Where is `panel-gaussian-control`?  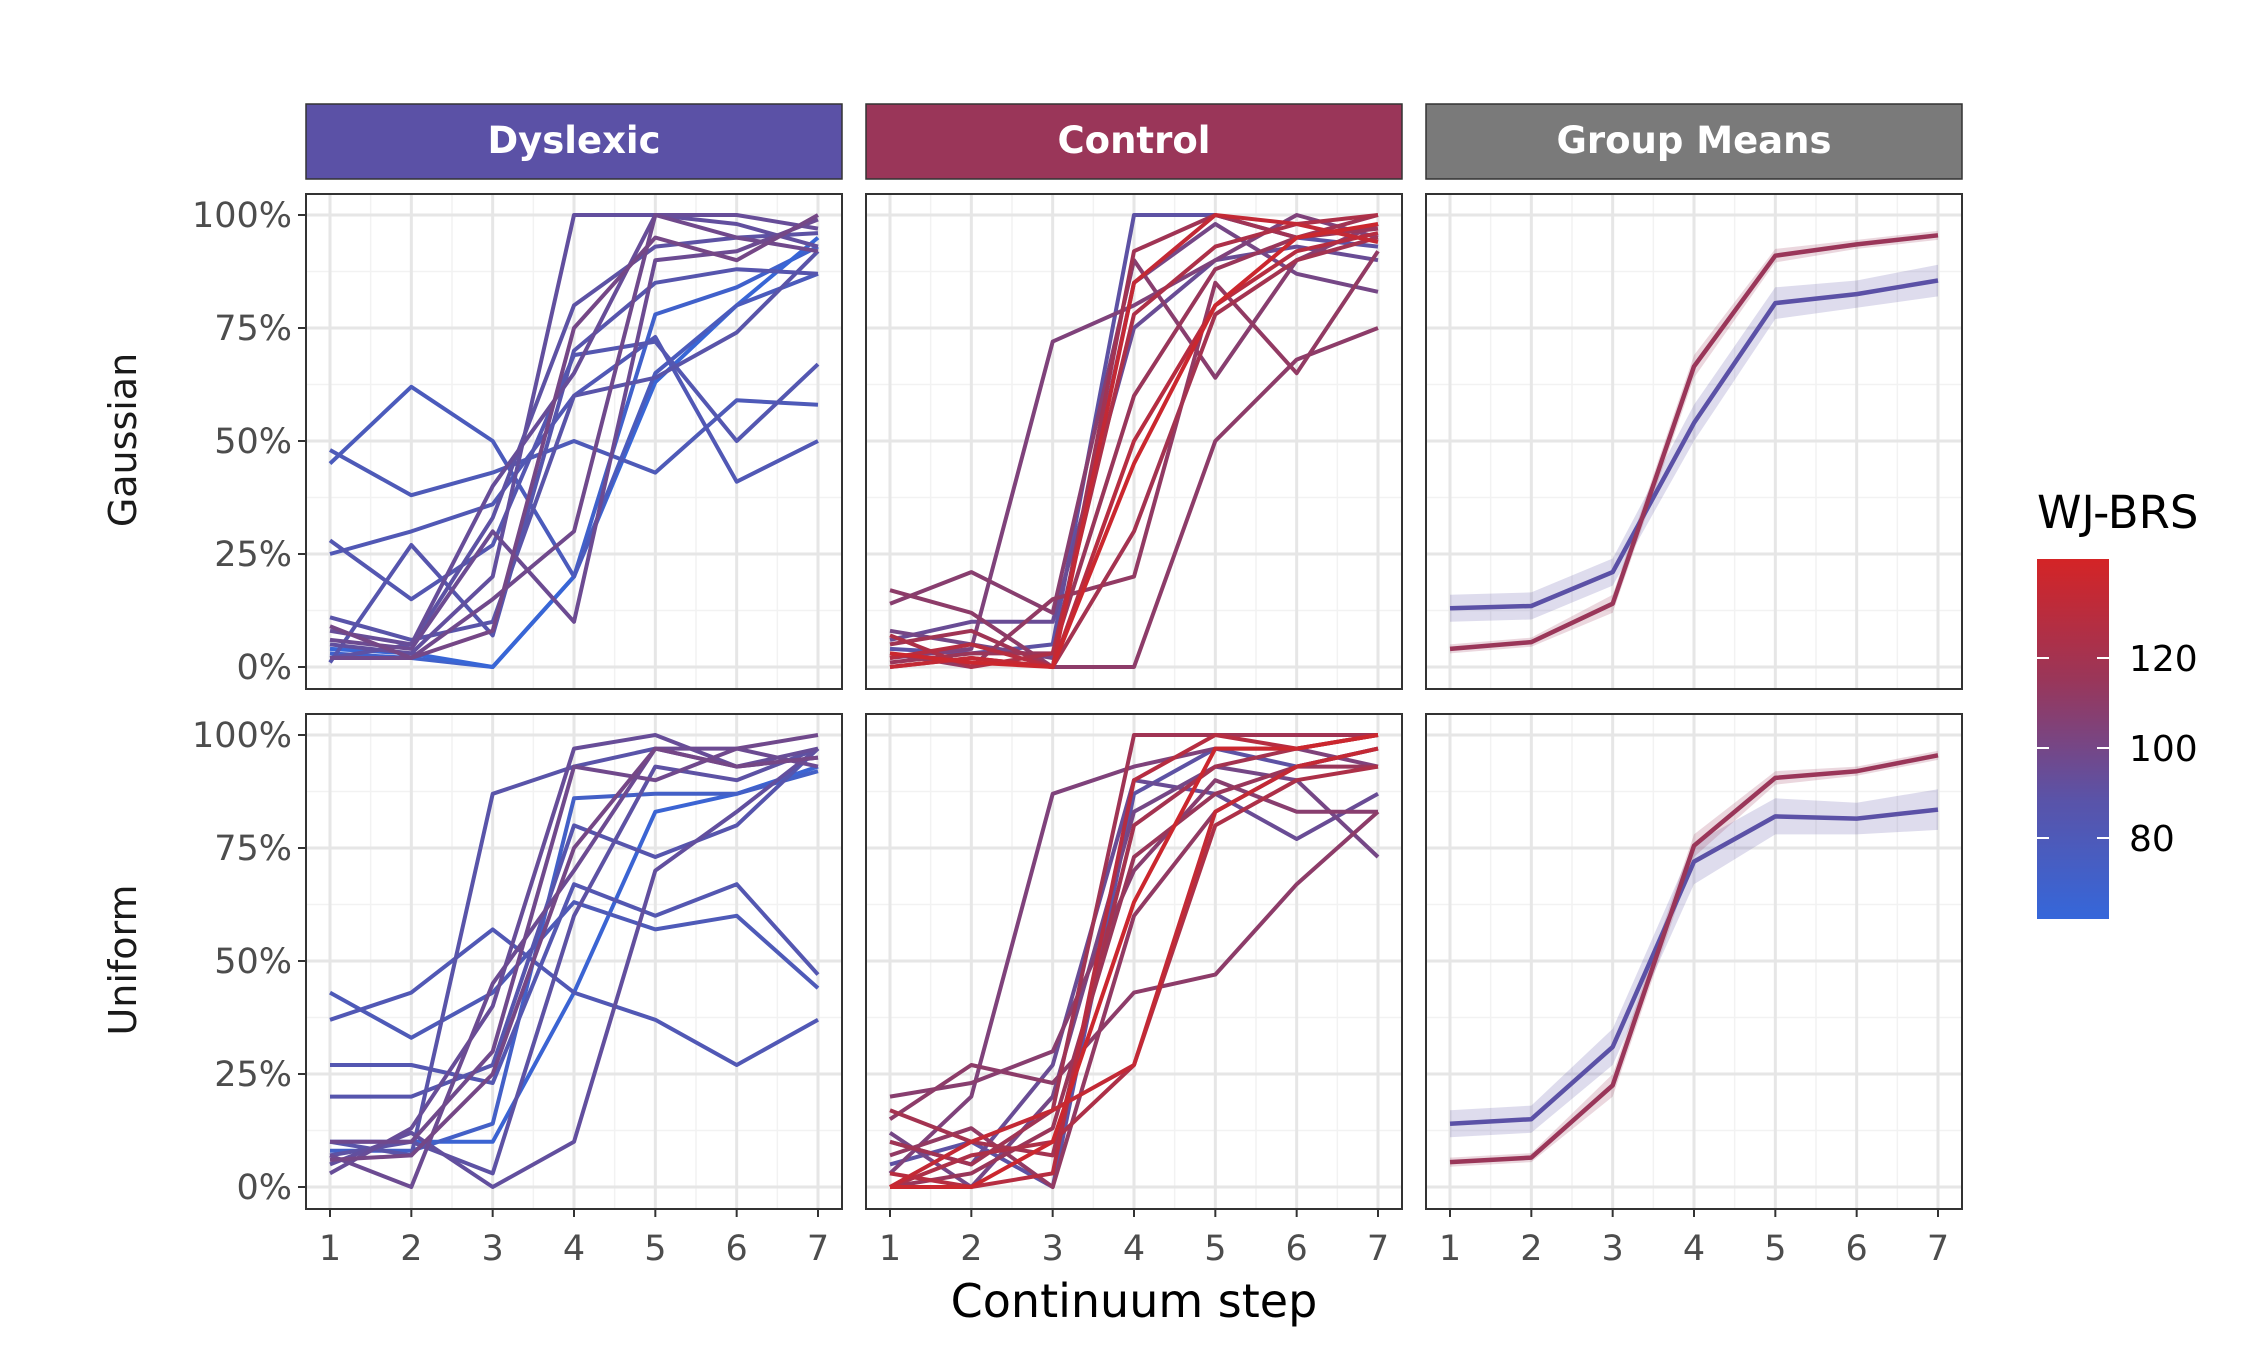 panel-gaussian-control is located at coordinates (1134, 441).